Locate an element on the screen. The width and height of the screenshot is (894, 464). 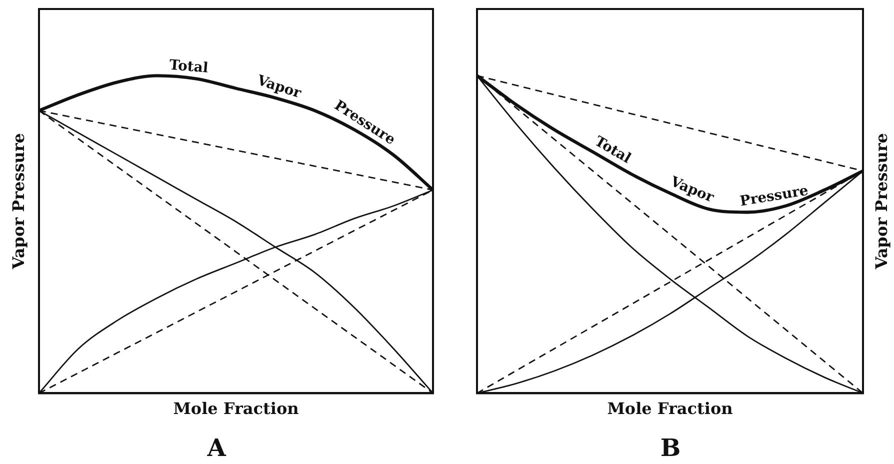
y-axis-title: Vapor Pressure is located at coordinates (18, 201).